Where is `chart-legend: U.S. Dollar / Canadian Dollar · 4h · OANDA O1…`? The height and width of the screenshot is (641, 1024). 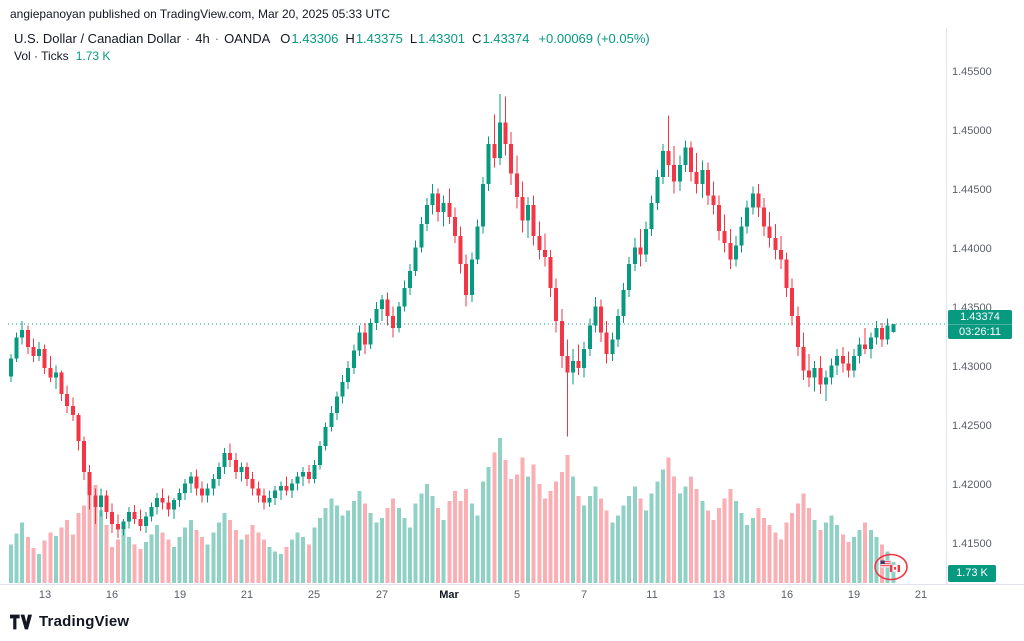 chart-legend: U.S. Dollar / Canadian Dollar · 4h · OANDA O1… is located at coordinates (332, 47).